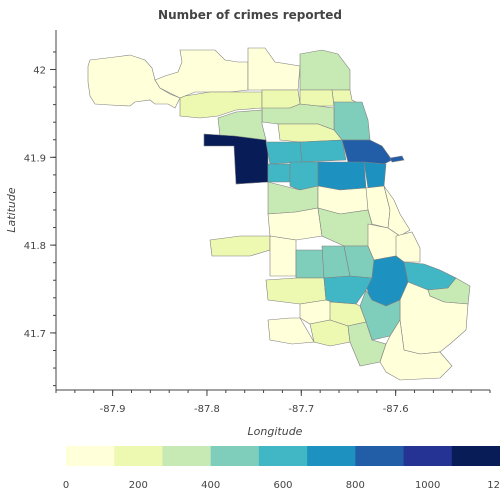 Image resolution: width=500 pixels, height=500 pixels. I want to click on colorbar-tick-label: 0, so click(66, 485).